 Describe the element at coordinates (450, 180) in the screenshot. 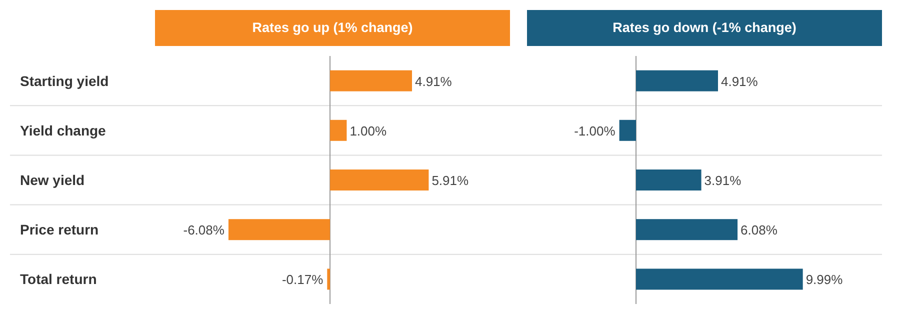

I see `data-label: 5.91%` at that location.